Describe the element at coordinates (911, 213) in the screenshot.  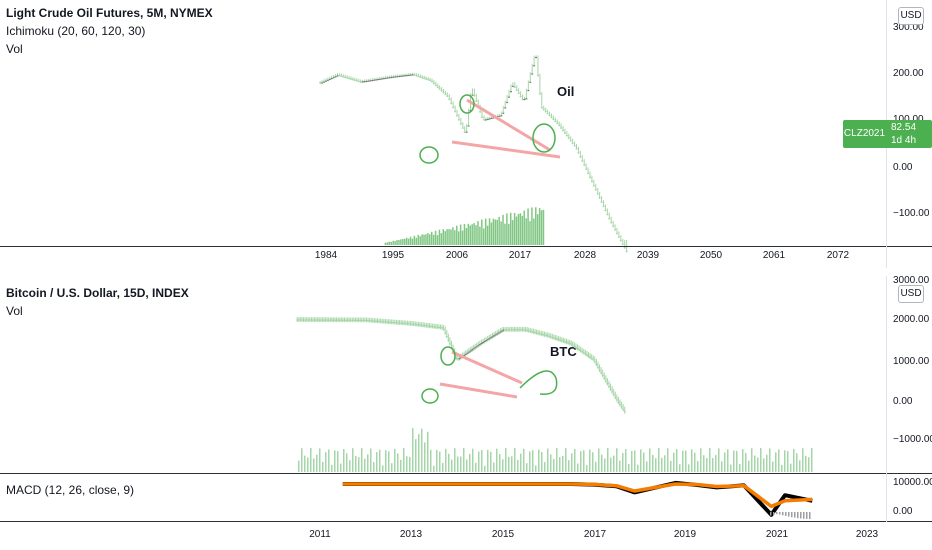
I see `oil-y-tick: −100.00` at that location.